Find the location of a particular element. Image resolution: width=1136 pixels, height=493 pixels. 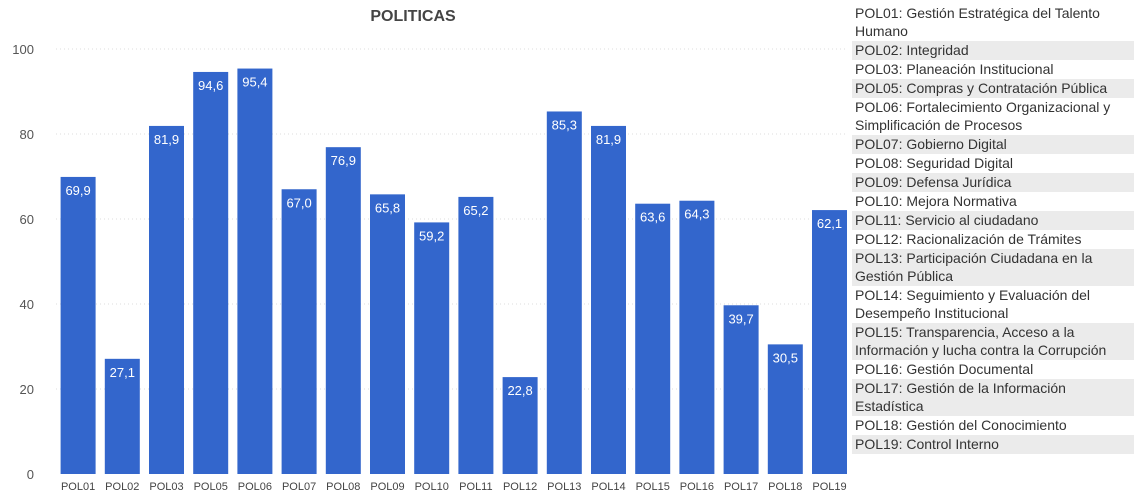

bar-pol10 is located at coordinates (432, 348).